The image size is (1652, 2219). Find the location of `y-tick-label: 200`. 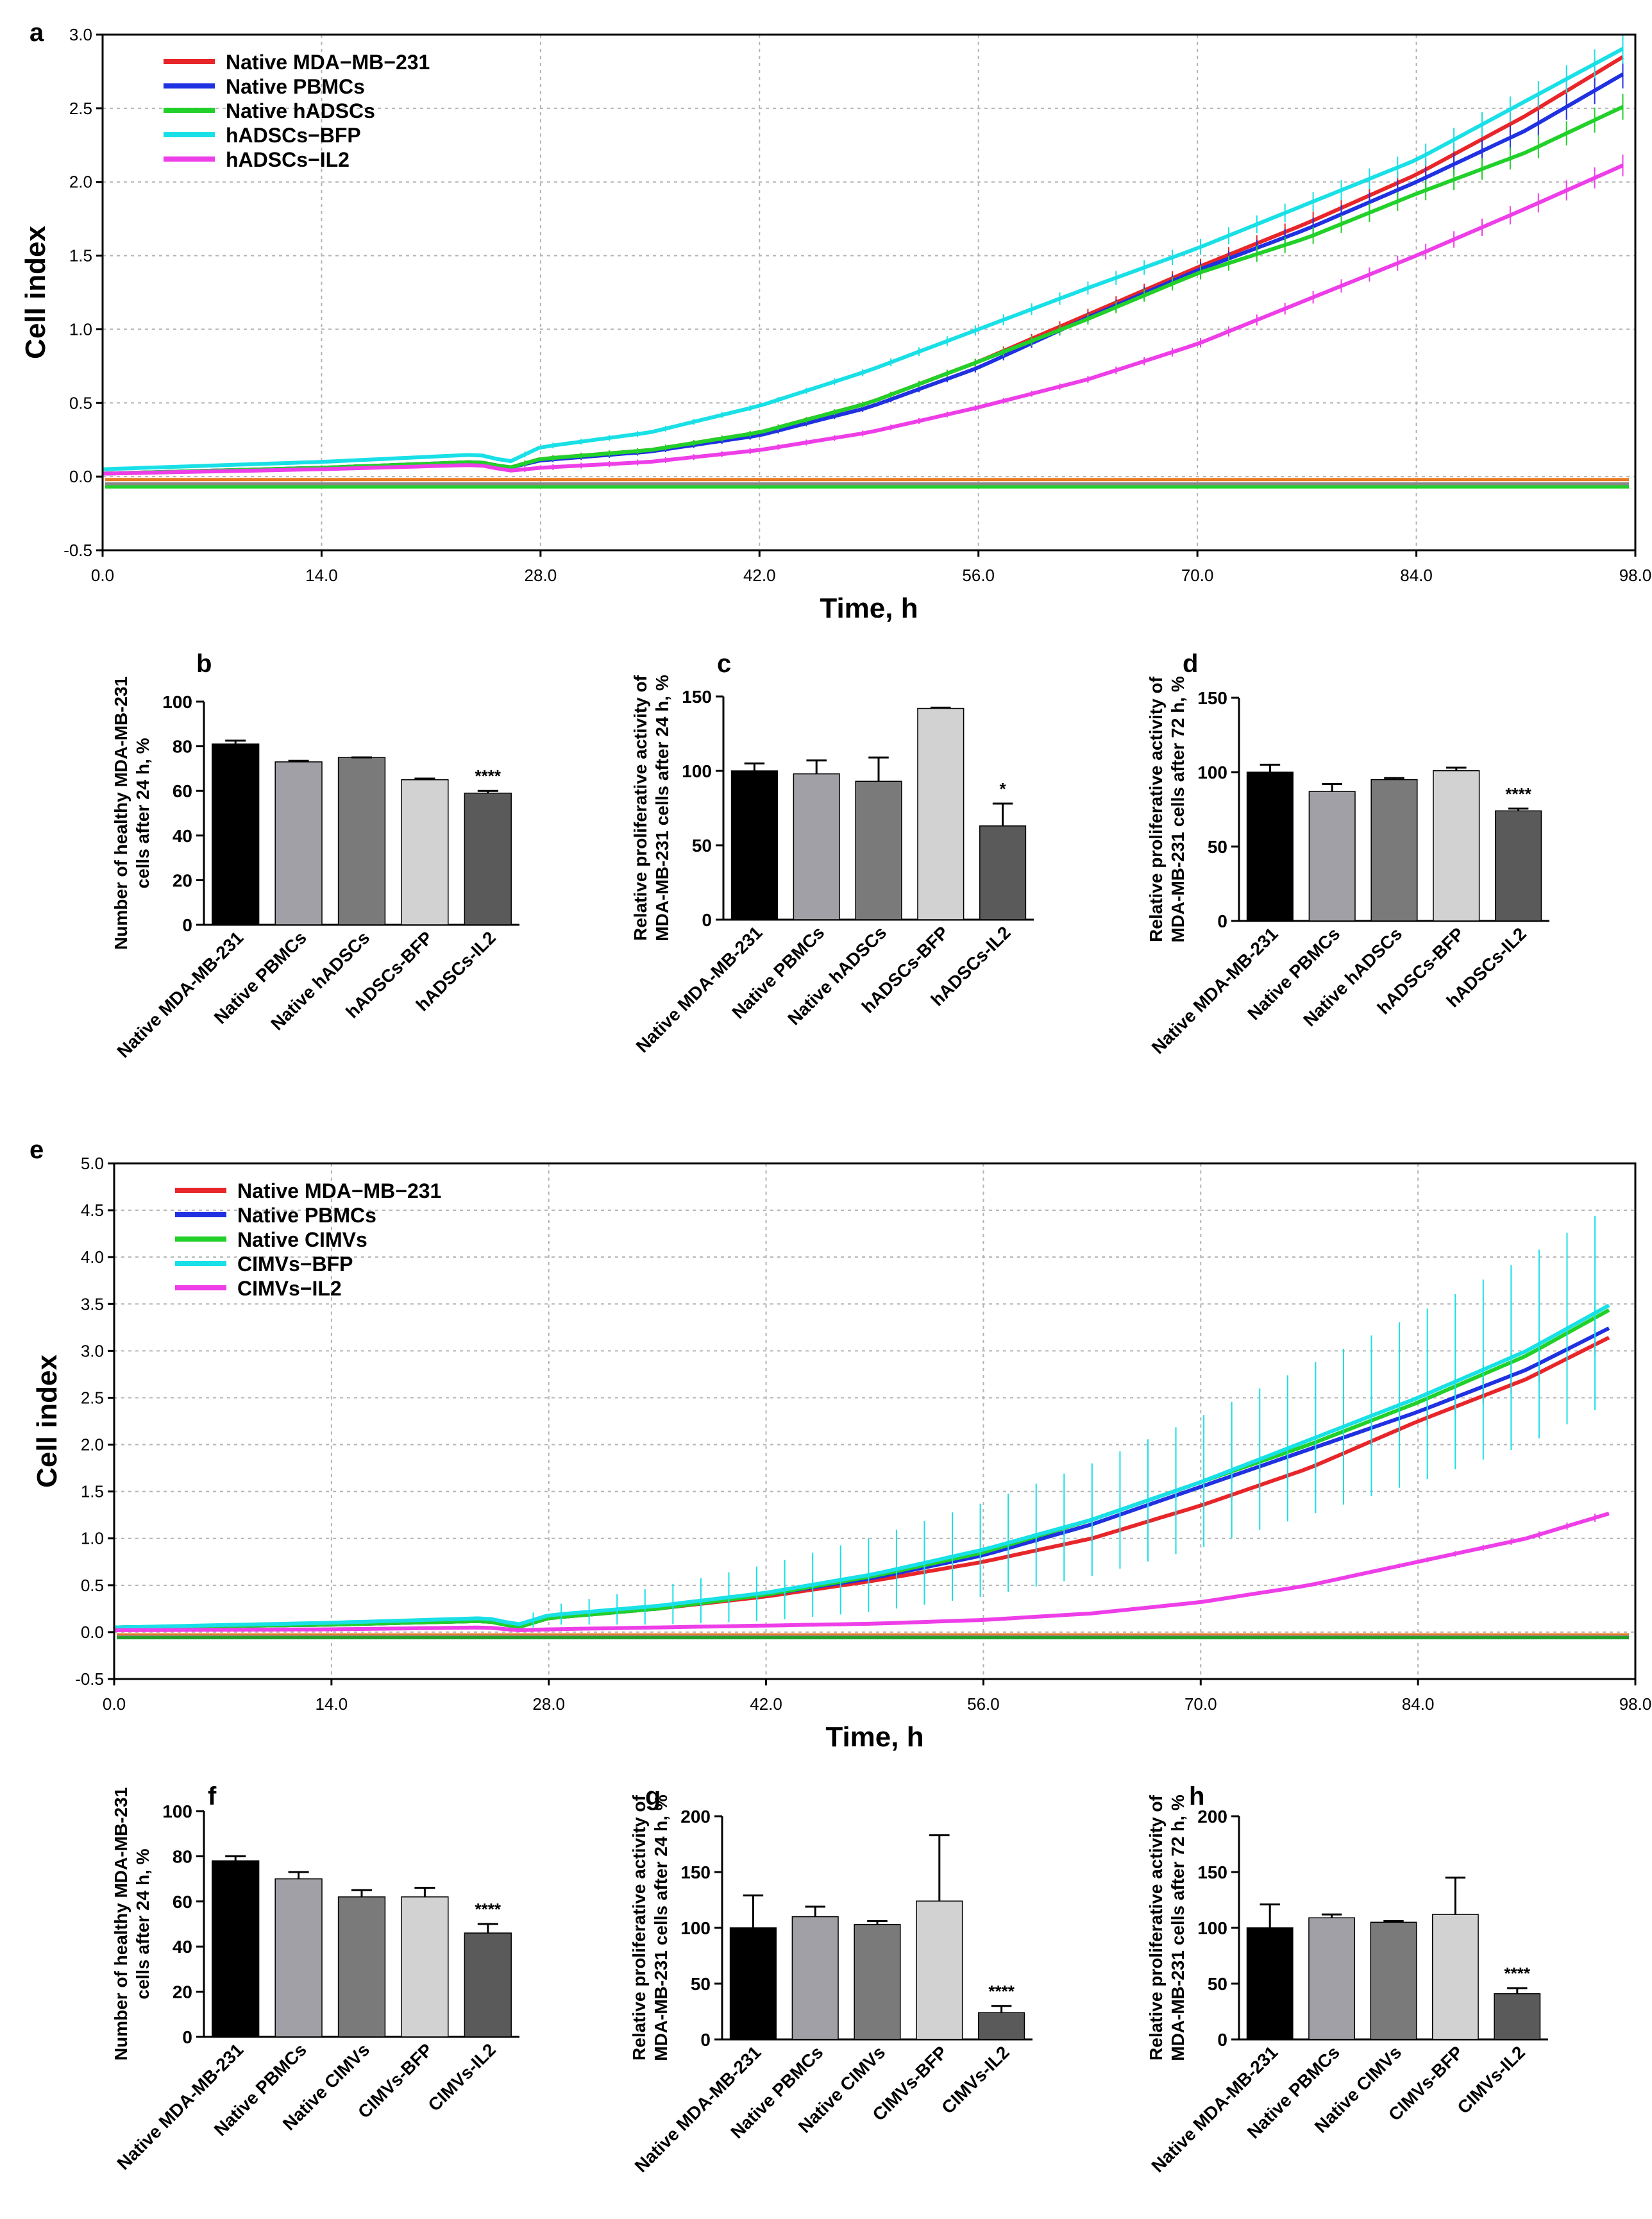

y-tick-label: 200 is located at coordinates (1212, 1817).